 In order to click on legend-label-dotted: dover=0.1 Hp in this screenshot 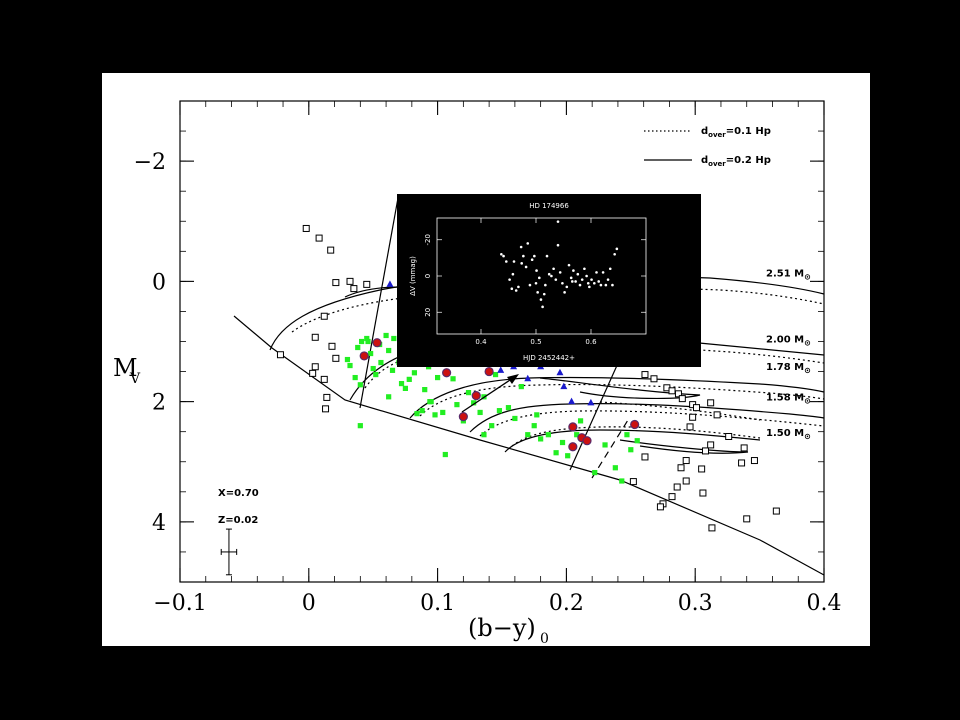, I will do `click(736, 132)`.